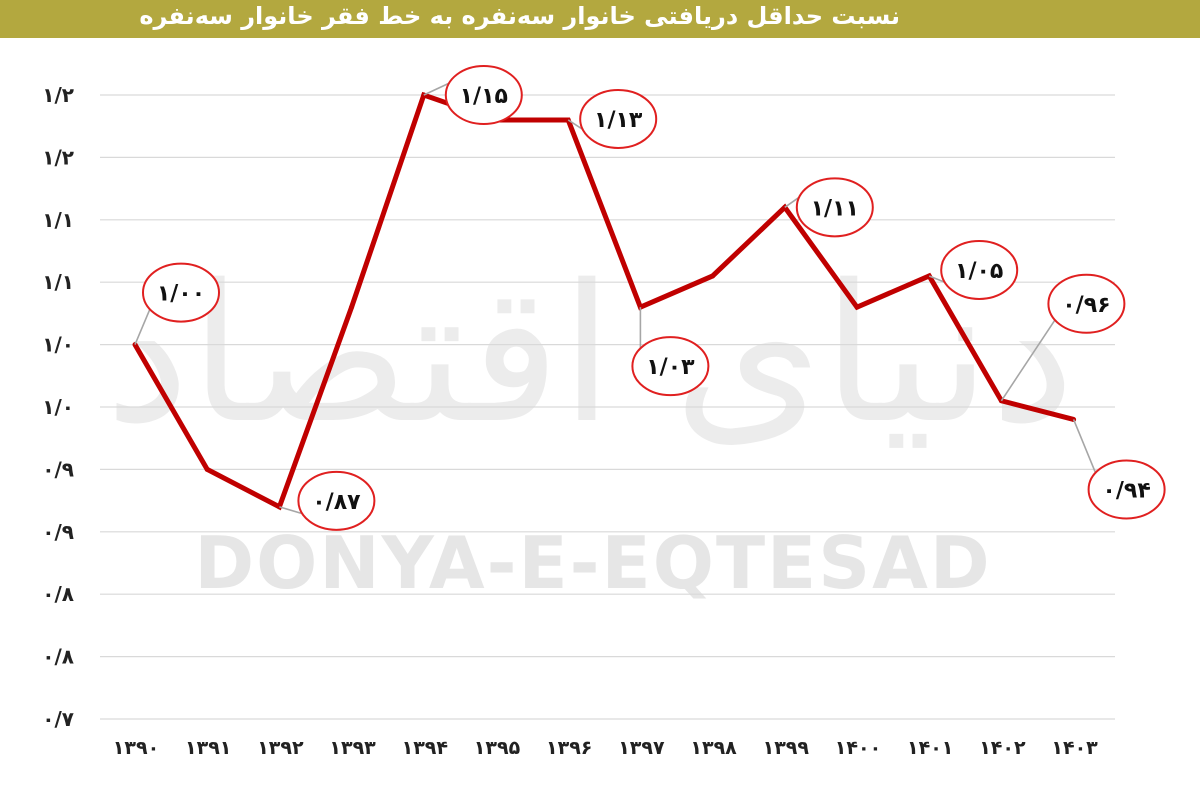  Describe the element at coordinates (858, 748) in the screenshot. I see `x-tick-label: ۱۴۰۰` at that location.